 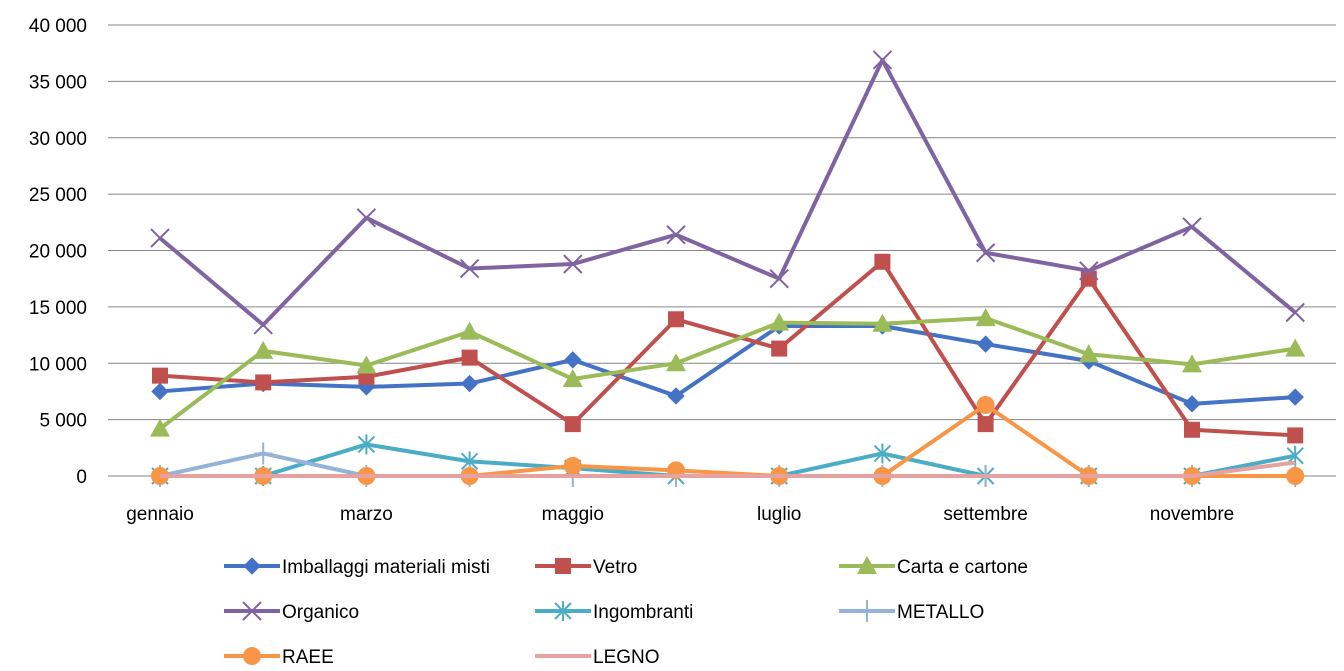 What do you see at coordinates (320, 612) in the screenshot?
I see `legend-label: Organico` at bounding box center [320, 612].